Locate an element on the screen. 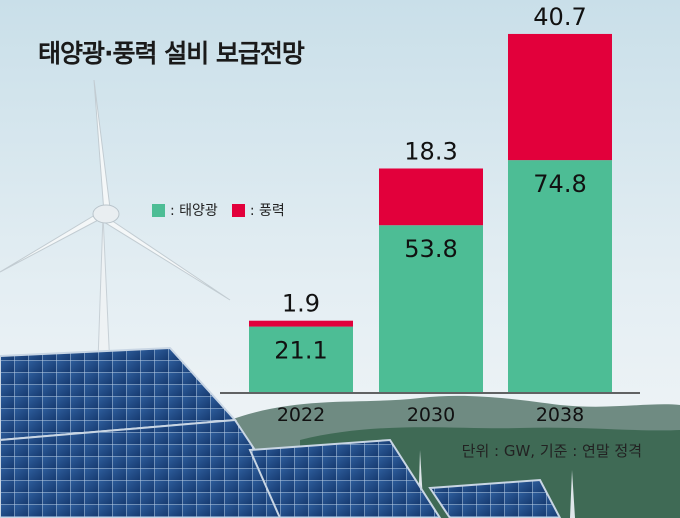 This screenshot has height=518, width=680. x-tick-label-2022: 2022 is located at coordinates (301, 415).